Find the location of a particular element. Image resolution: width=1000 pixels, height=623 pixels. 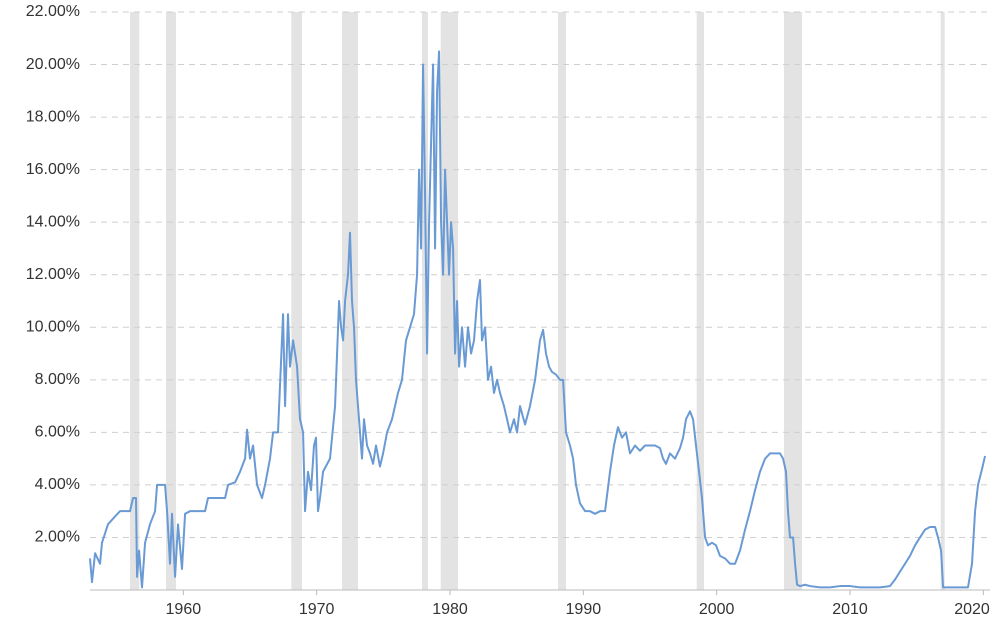

x-tick-label: 1960 is located at coordinates (184, 609).